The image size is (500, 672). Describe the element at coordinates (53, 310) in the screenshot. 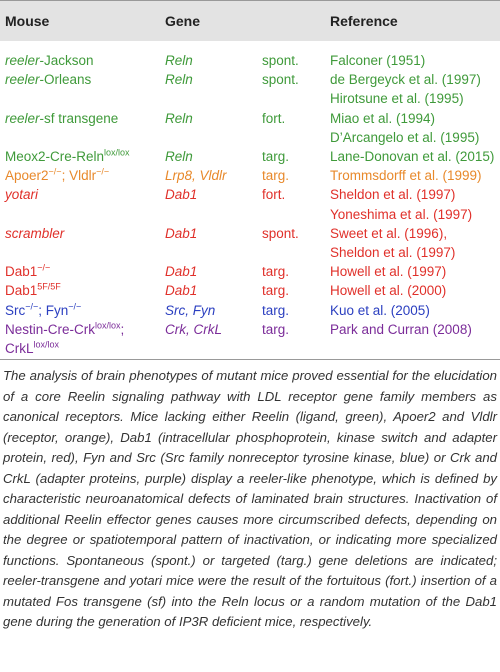

I see `text-segment: ; Fyn` at that location.